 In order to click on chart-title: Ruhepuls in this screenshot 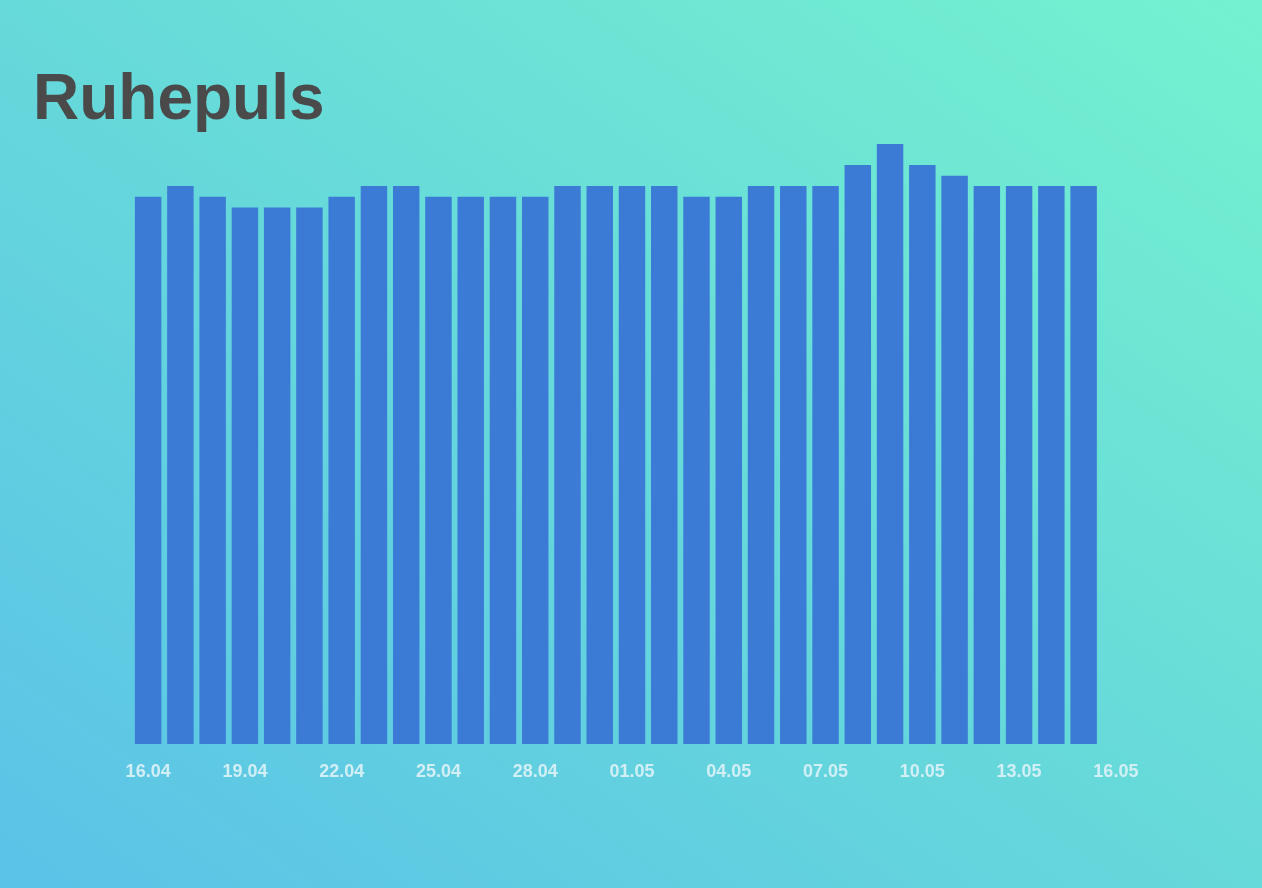, I will do `click(179, 97)`.